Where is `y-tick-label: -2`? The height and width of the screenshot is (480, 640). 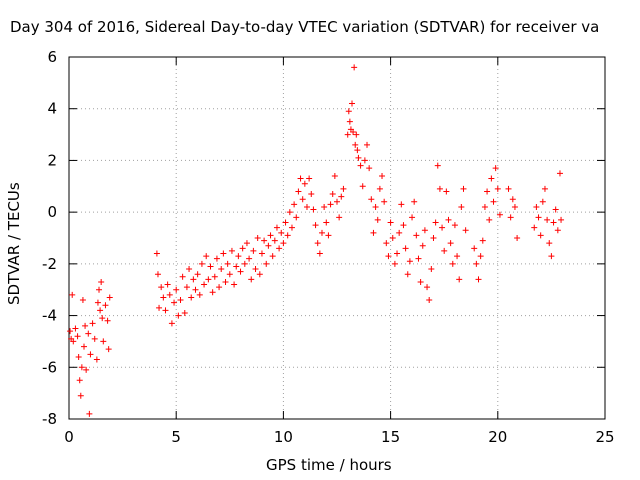 y-tick-label: -2 is located at coordinates (49, 264).